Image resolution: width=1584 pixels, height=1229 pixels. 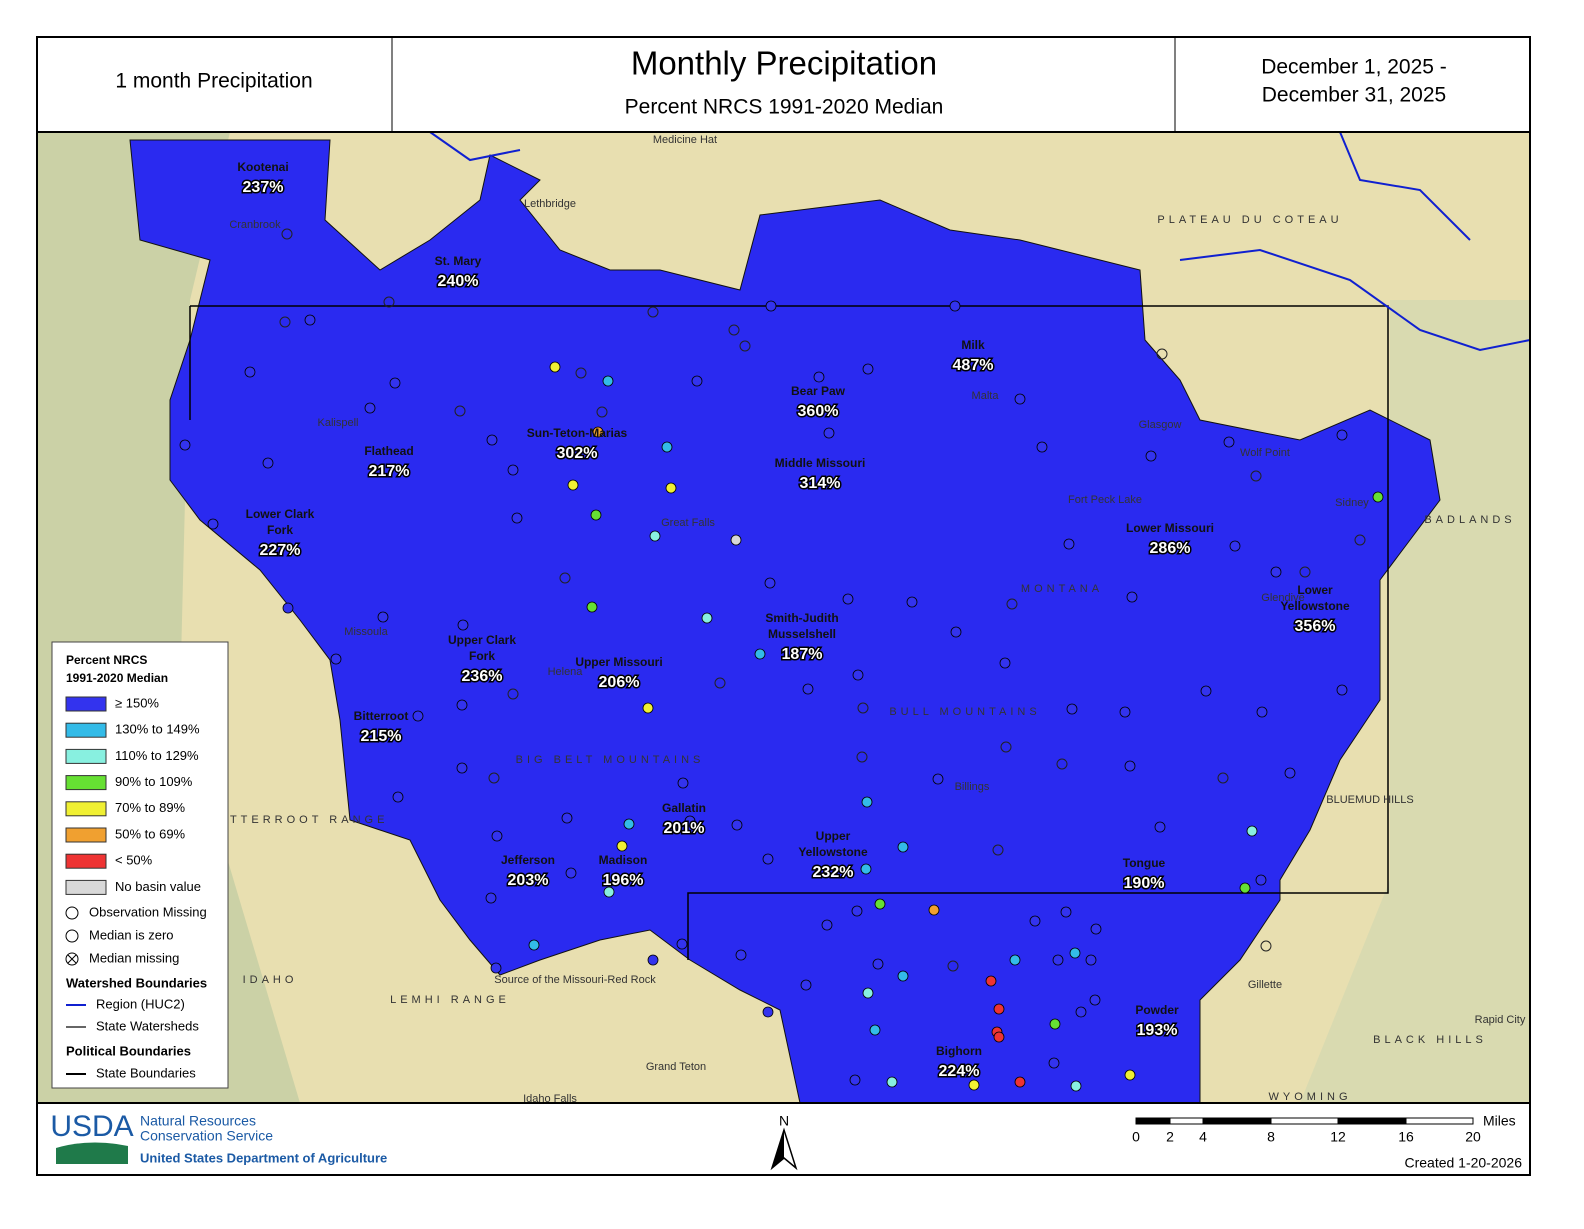 I want to click on basin-name: Powder, so click(x=1157, y=1010).